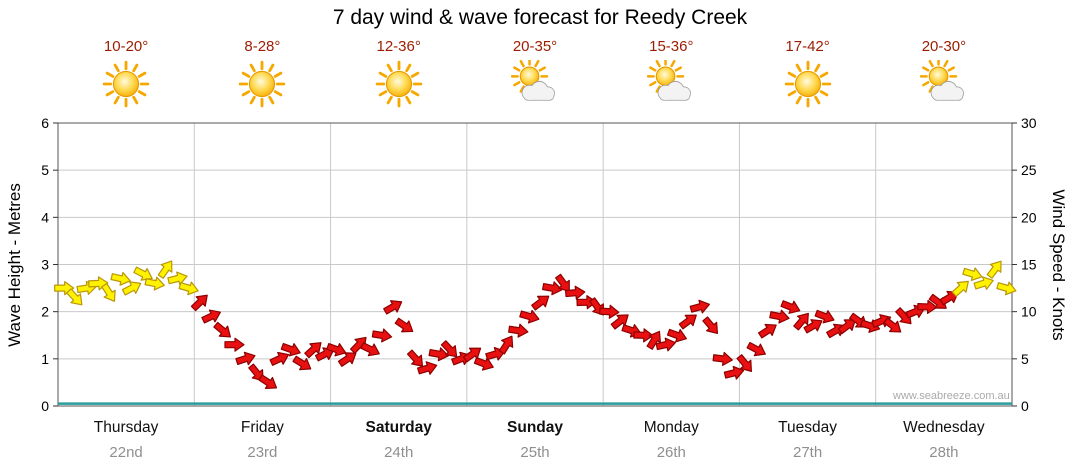 The image size is (1080, 475). What do you see at coordinates (944, 452) in the screenshot?
I see `day-date-label: 28th` at bounding box center [944, 452].